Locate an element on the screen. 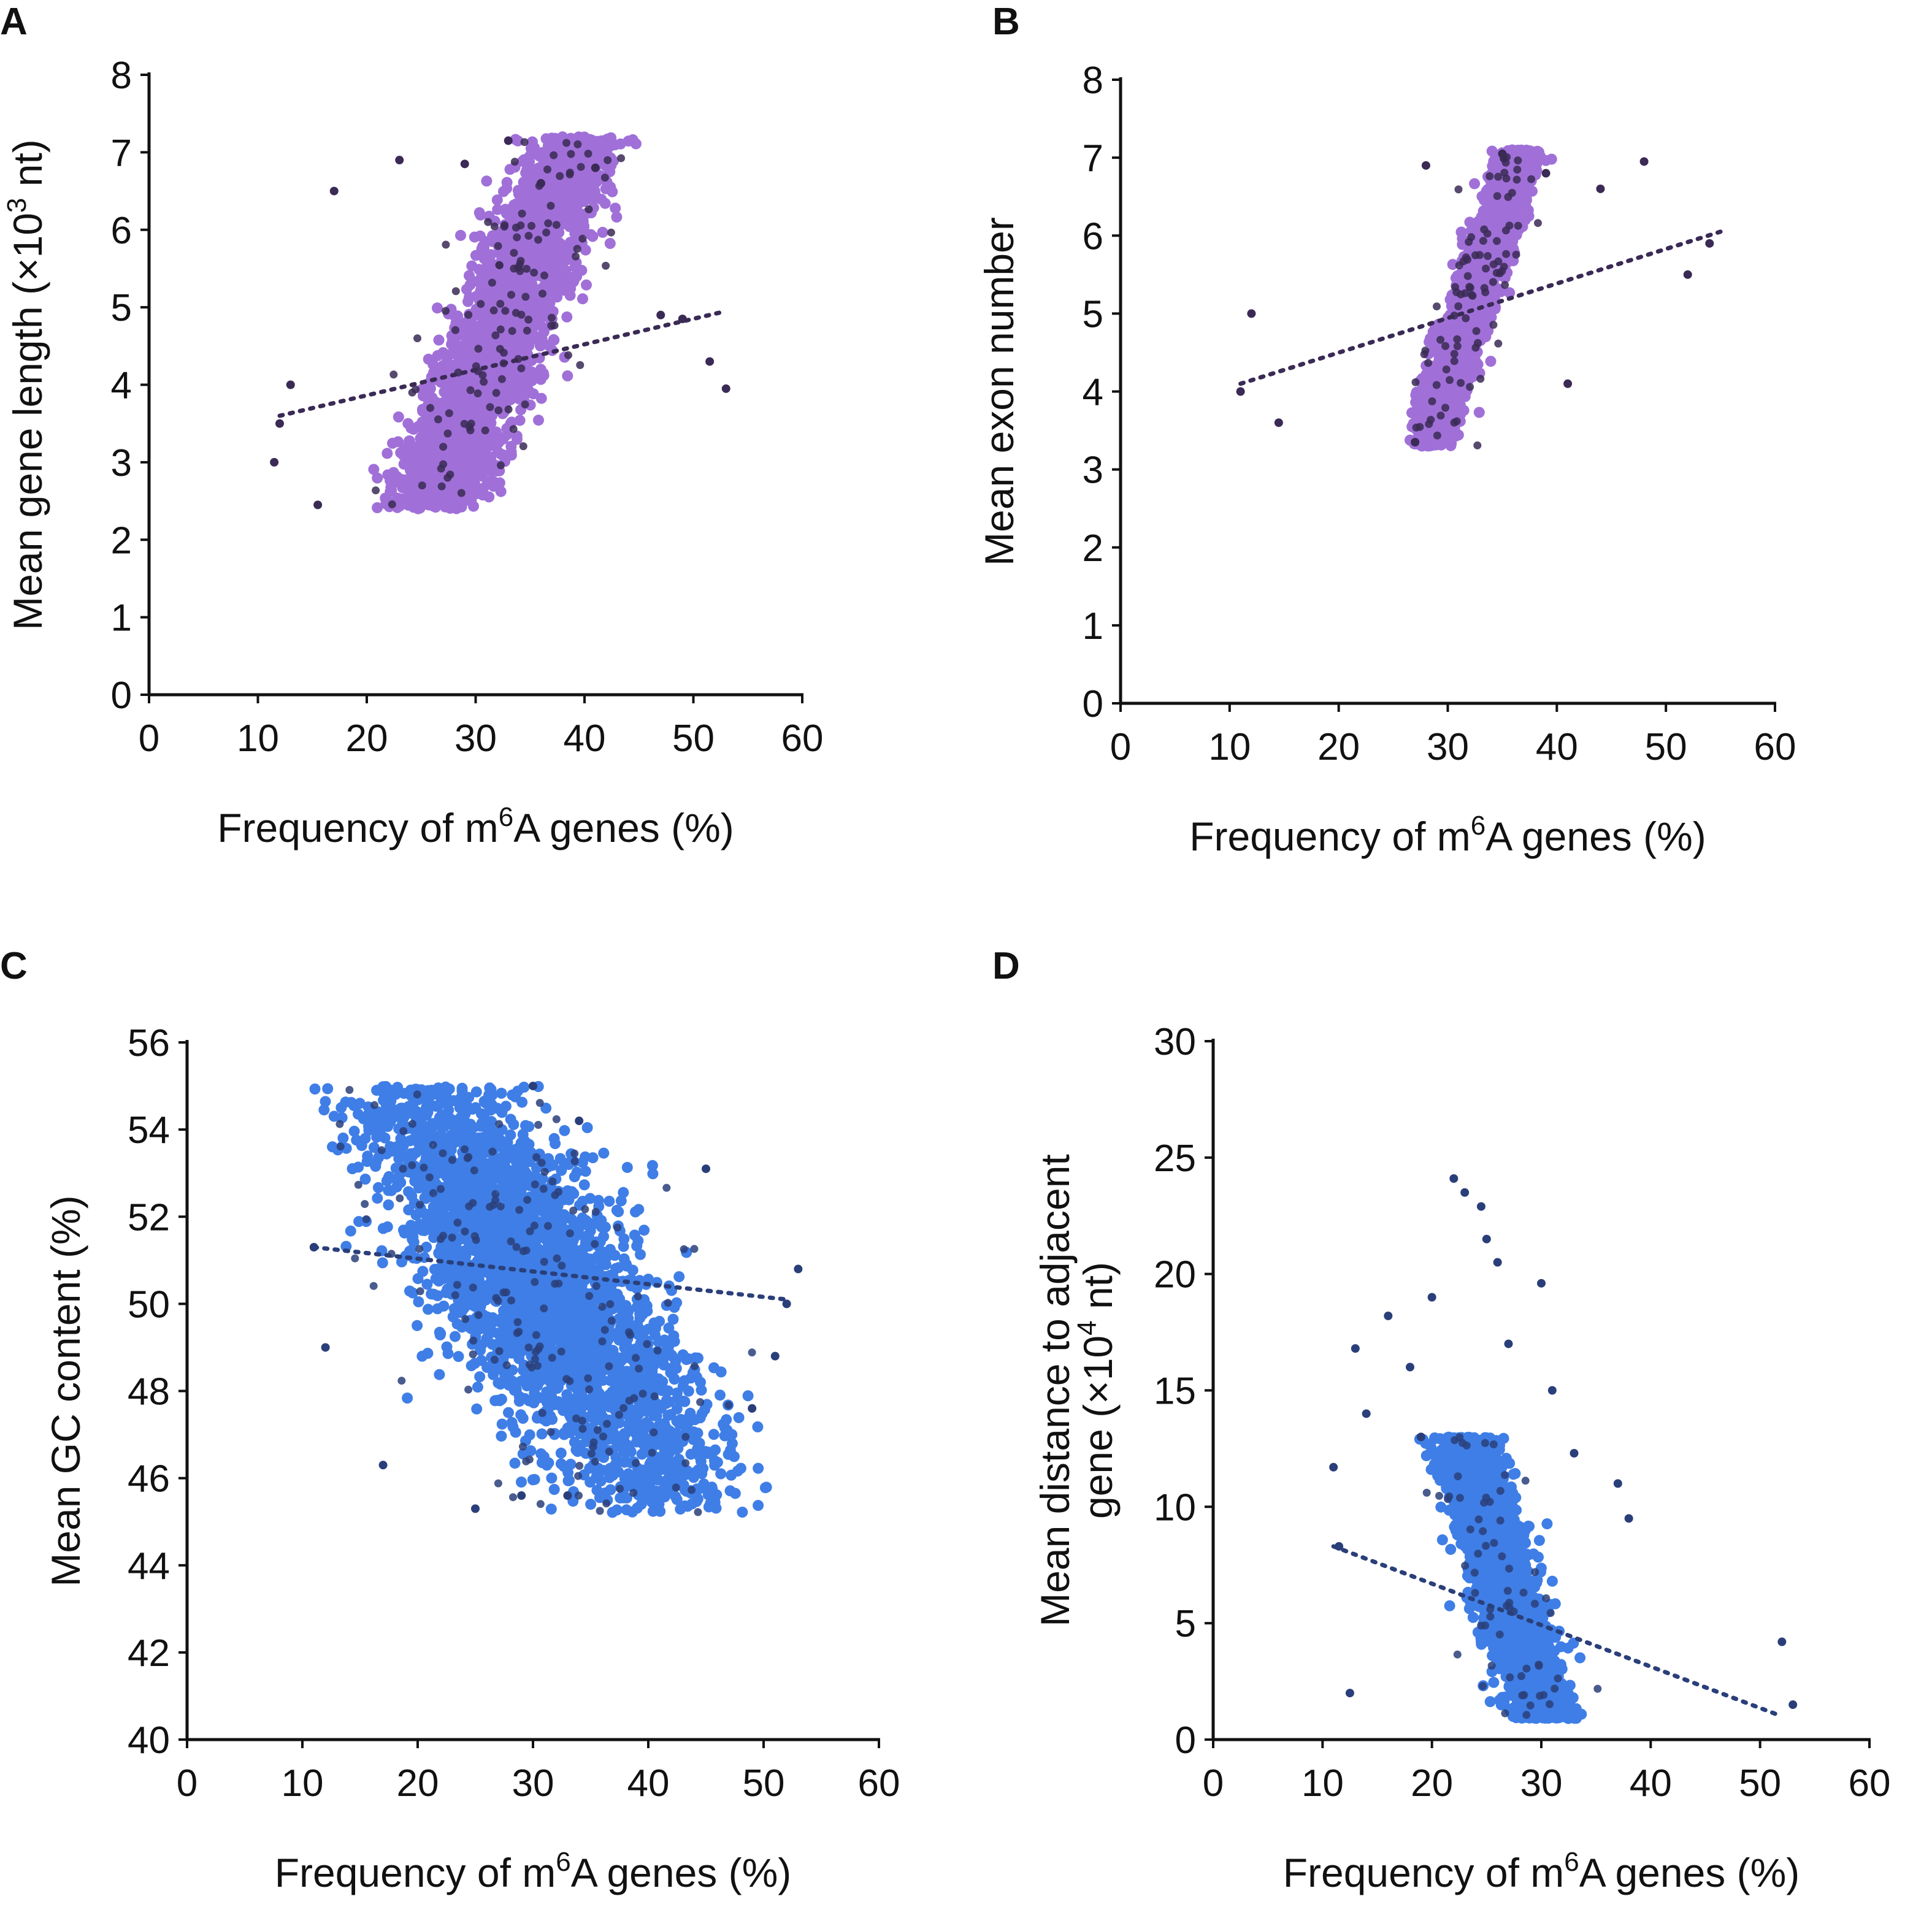 The image size is (1932, 1926). x-tick-label: 30 is located at coordinates (475, 738).